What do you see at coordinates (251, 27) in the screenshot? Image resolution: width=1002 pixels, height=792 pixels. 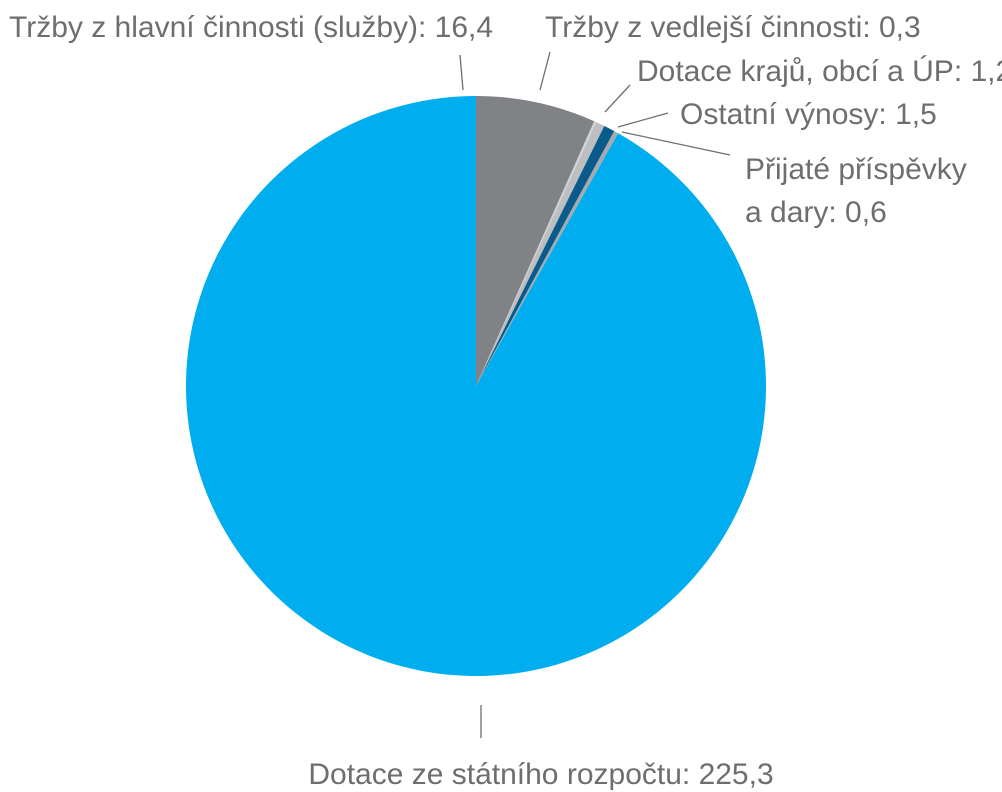 I see `slice-label-main-activity: Tržby z hlavní činnosti (služby): 16,4` at bounding box center [251, 27].